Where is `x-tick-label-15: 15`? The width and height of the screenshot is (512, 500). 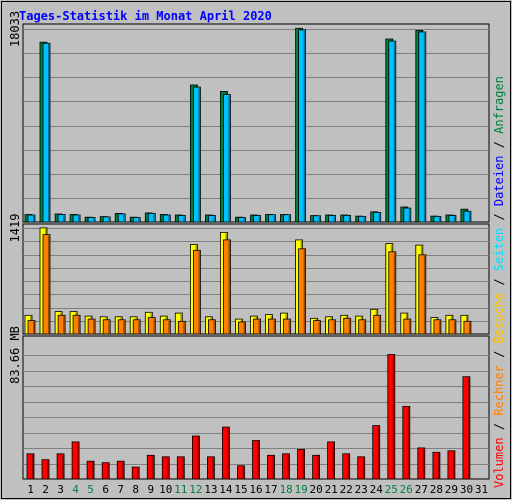
x-tick-label-15: 15 is located at coordinates (240, 489).